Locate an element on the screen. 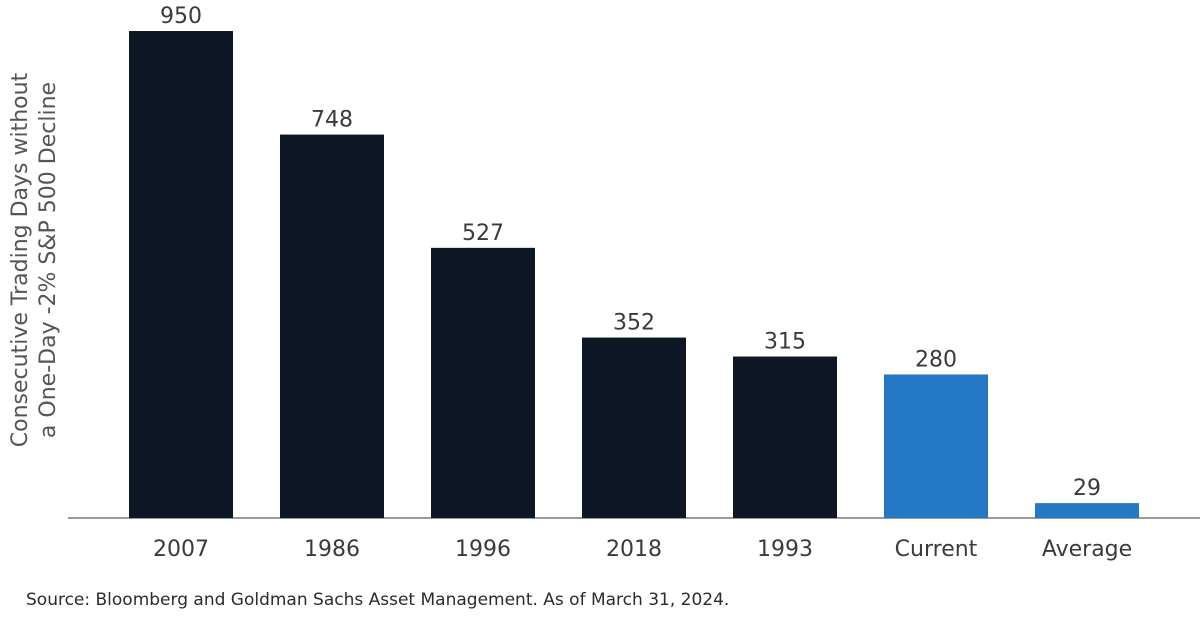  x-tick-label-1993: 1993 is located at coordinates (785, 549).